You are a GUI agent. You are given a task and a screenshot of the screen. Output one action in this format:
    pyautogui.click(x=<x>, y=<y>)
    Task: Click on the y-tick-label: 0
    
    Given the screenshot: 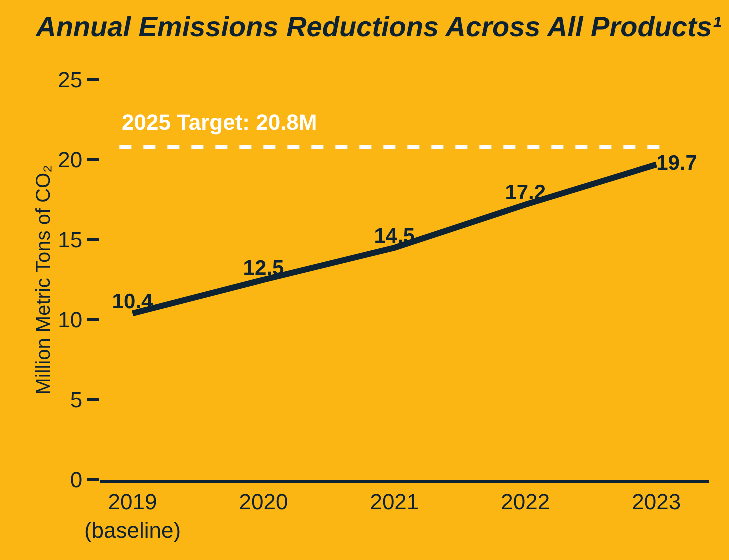 What is the action you would take?
    pyautogui.click(x=76, y=480)
    